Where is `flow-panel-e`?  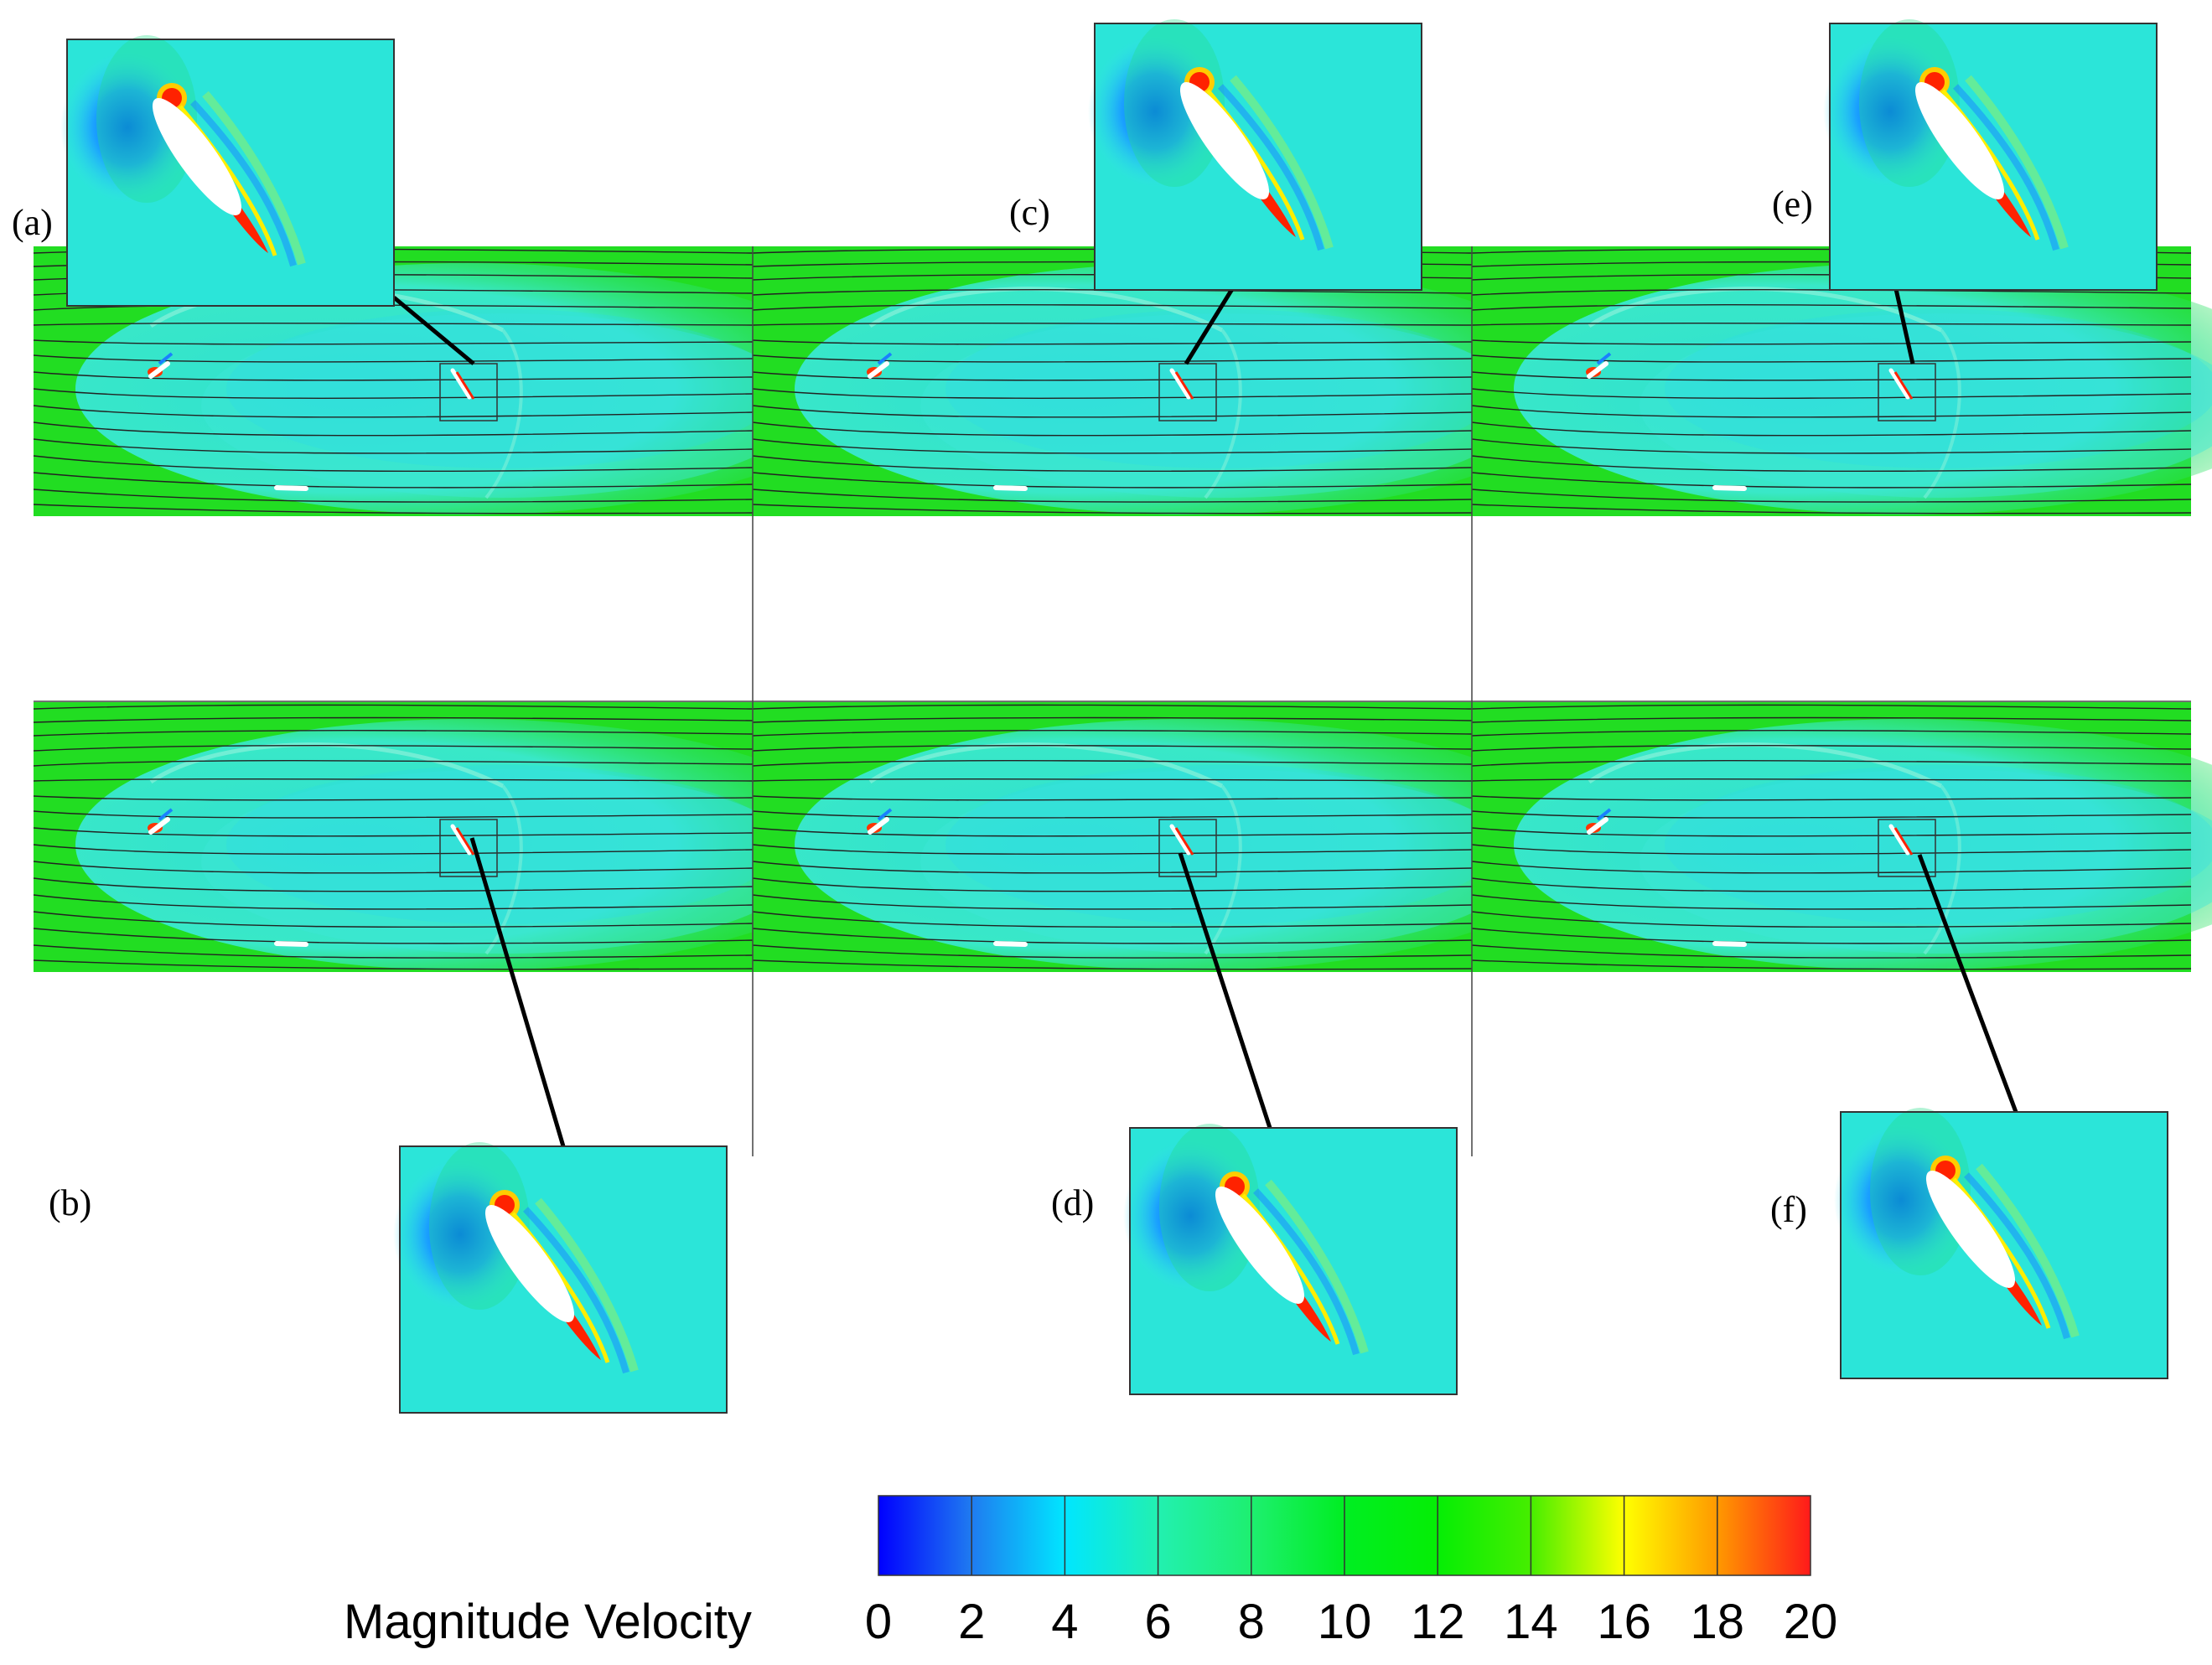
flow-panel-e is located at coordinates (1842, 450).